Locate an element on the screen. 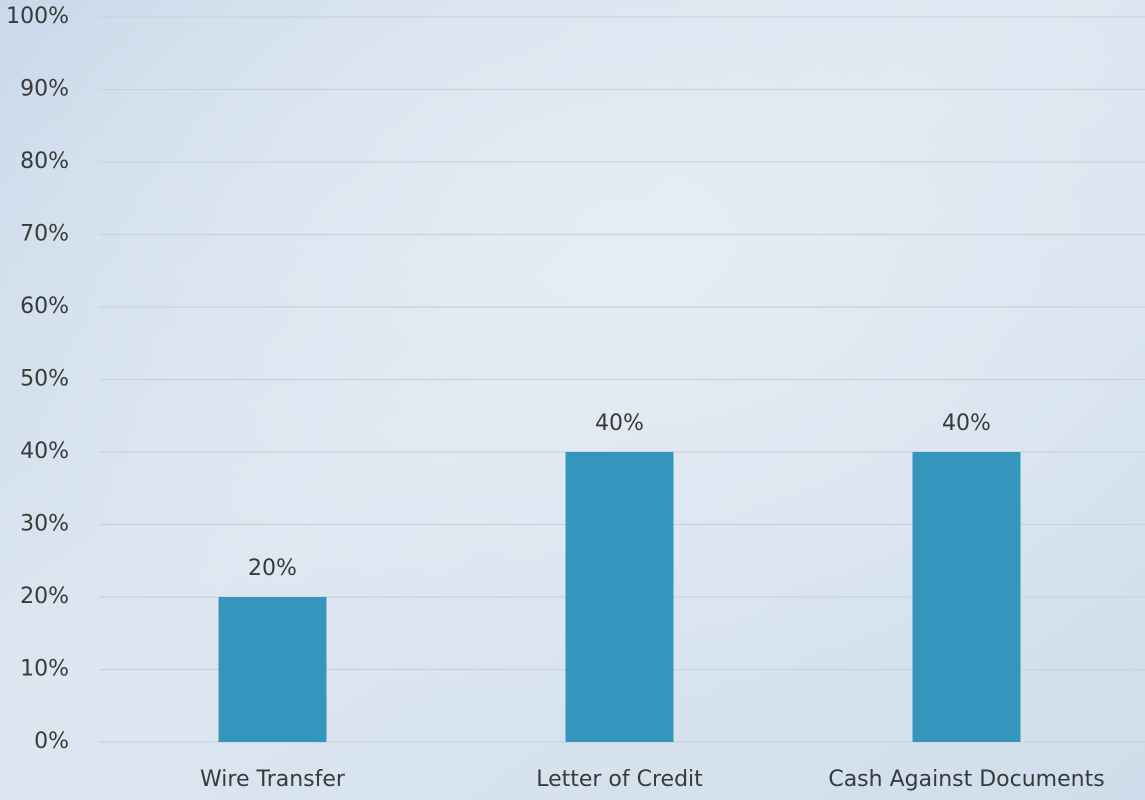 This screenshot has height=800, width=1145. y-tick-label: 80% is located at coordinates (44, 161).